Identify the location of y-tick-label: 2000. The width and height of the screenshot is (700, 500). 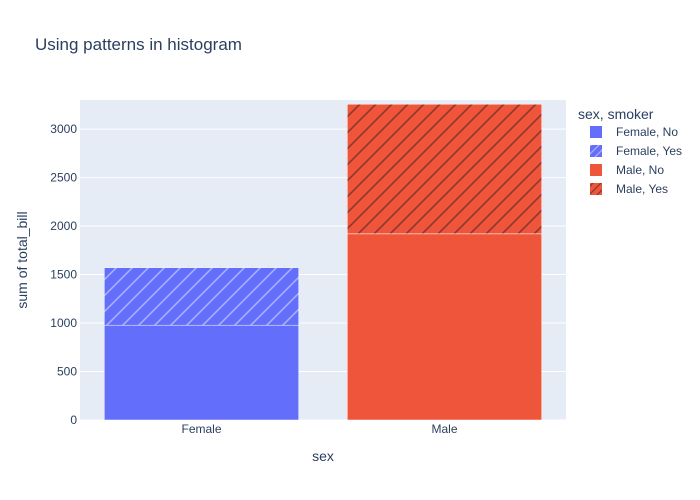
(63, 226).